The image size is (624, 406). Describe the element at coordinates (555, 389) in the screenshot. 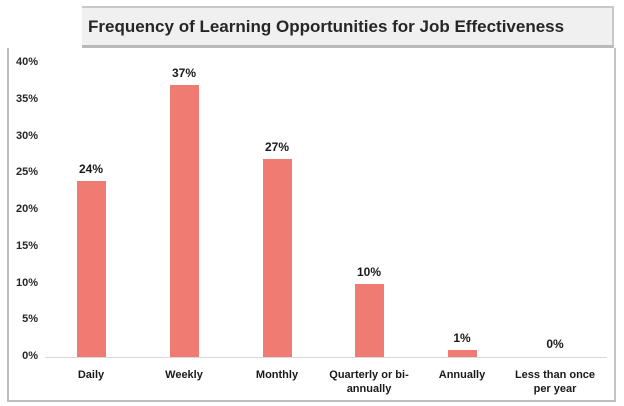

I see `x-category-label-line: per year` at that location.